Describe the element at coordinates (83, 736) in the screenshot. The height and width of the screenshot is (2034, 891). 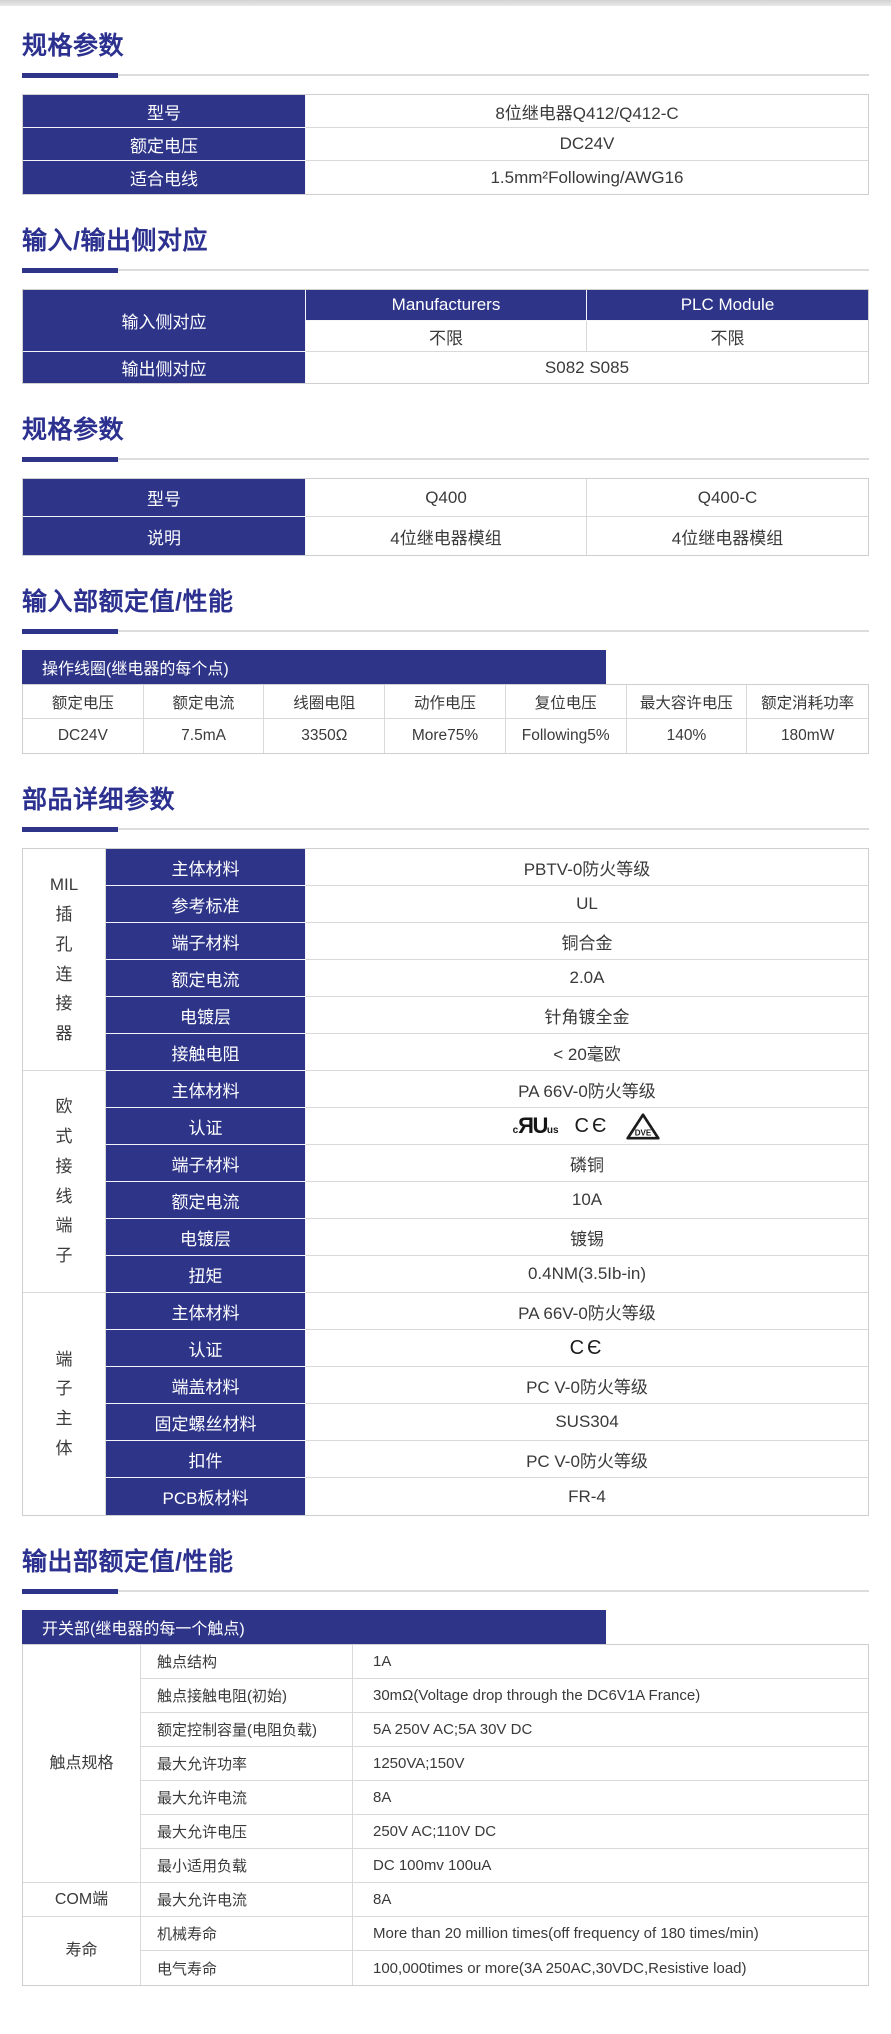
I see `col-value: DC24V` at that location.